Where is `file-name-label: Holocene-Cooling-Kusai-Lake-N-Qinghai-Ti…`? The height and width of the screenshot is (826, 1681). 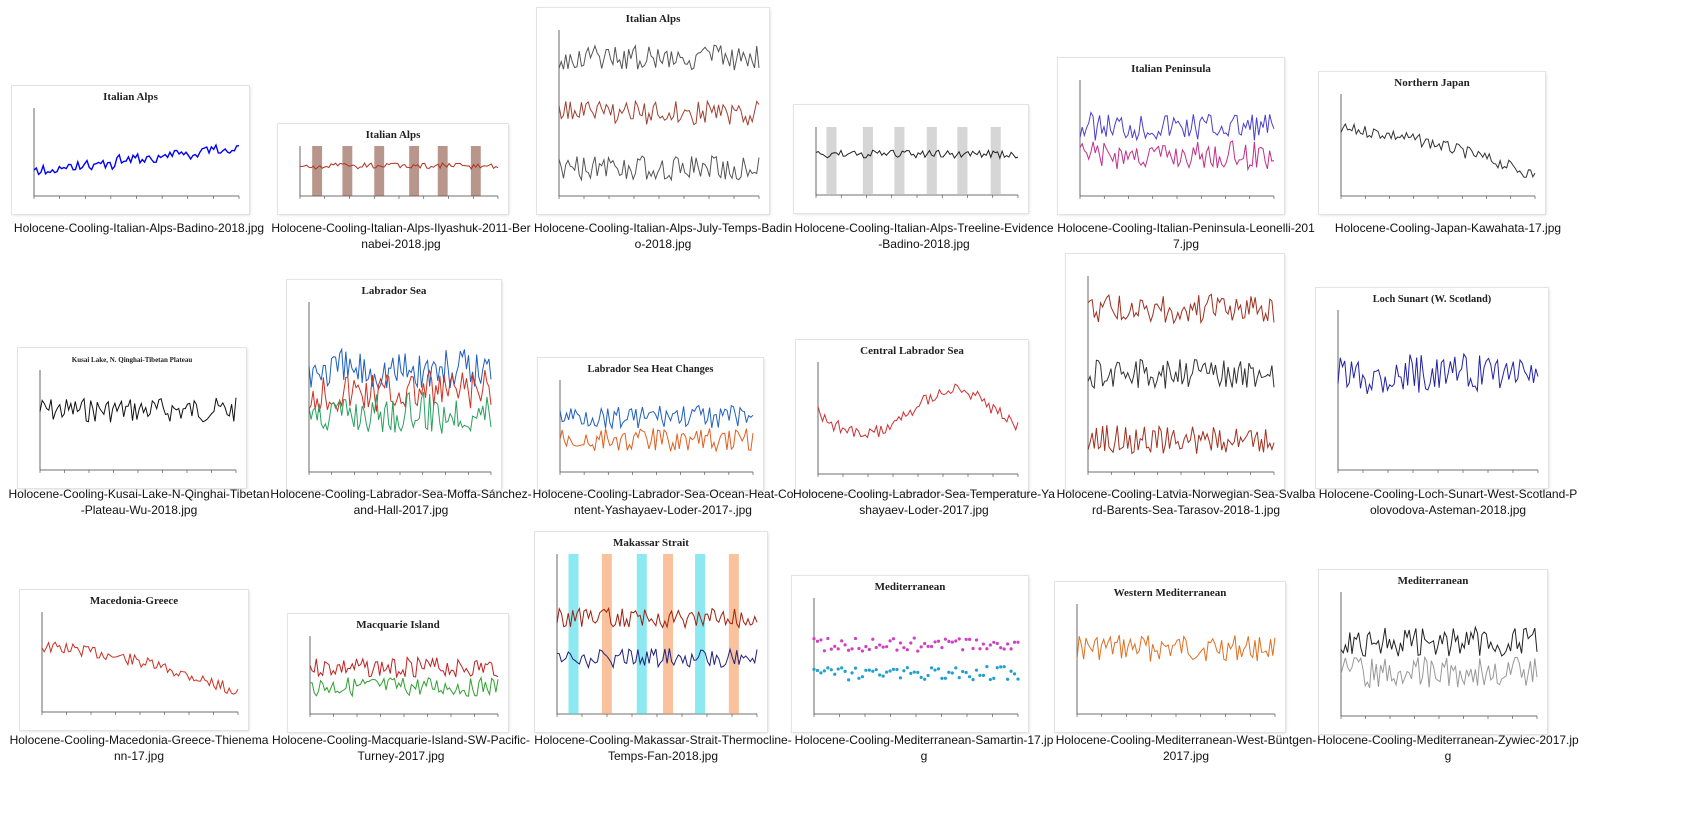 file-name-label: Holocene-Cooling-Kusai-Lake-N-Qinghai-Ti… is located at coordinates (139, 502).